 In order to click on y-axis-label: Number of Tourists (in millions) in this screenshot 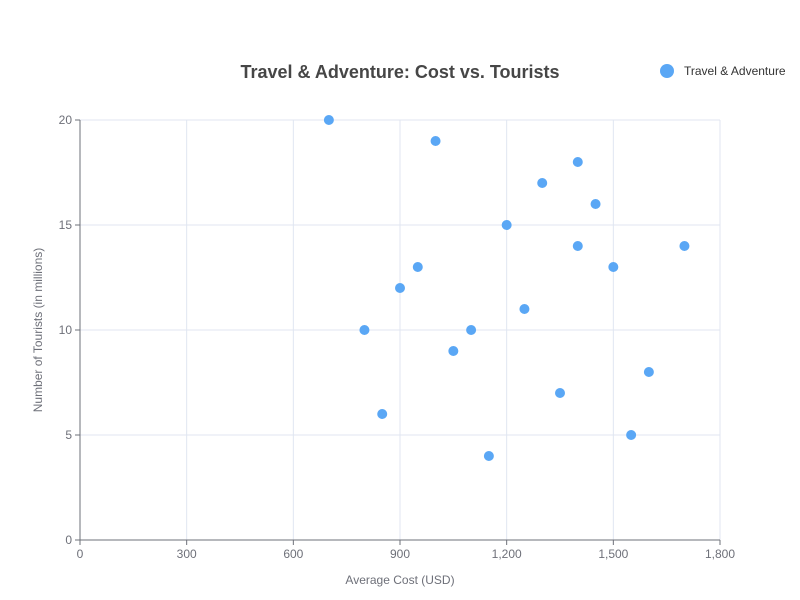, I will do `click(38, 330)`.